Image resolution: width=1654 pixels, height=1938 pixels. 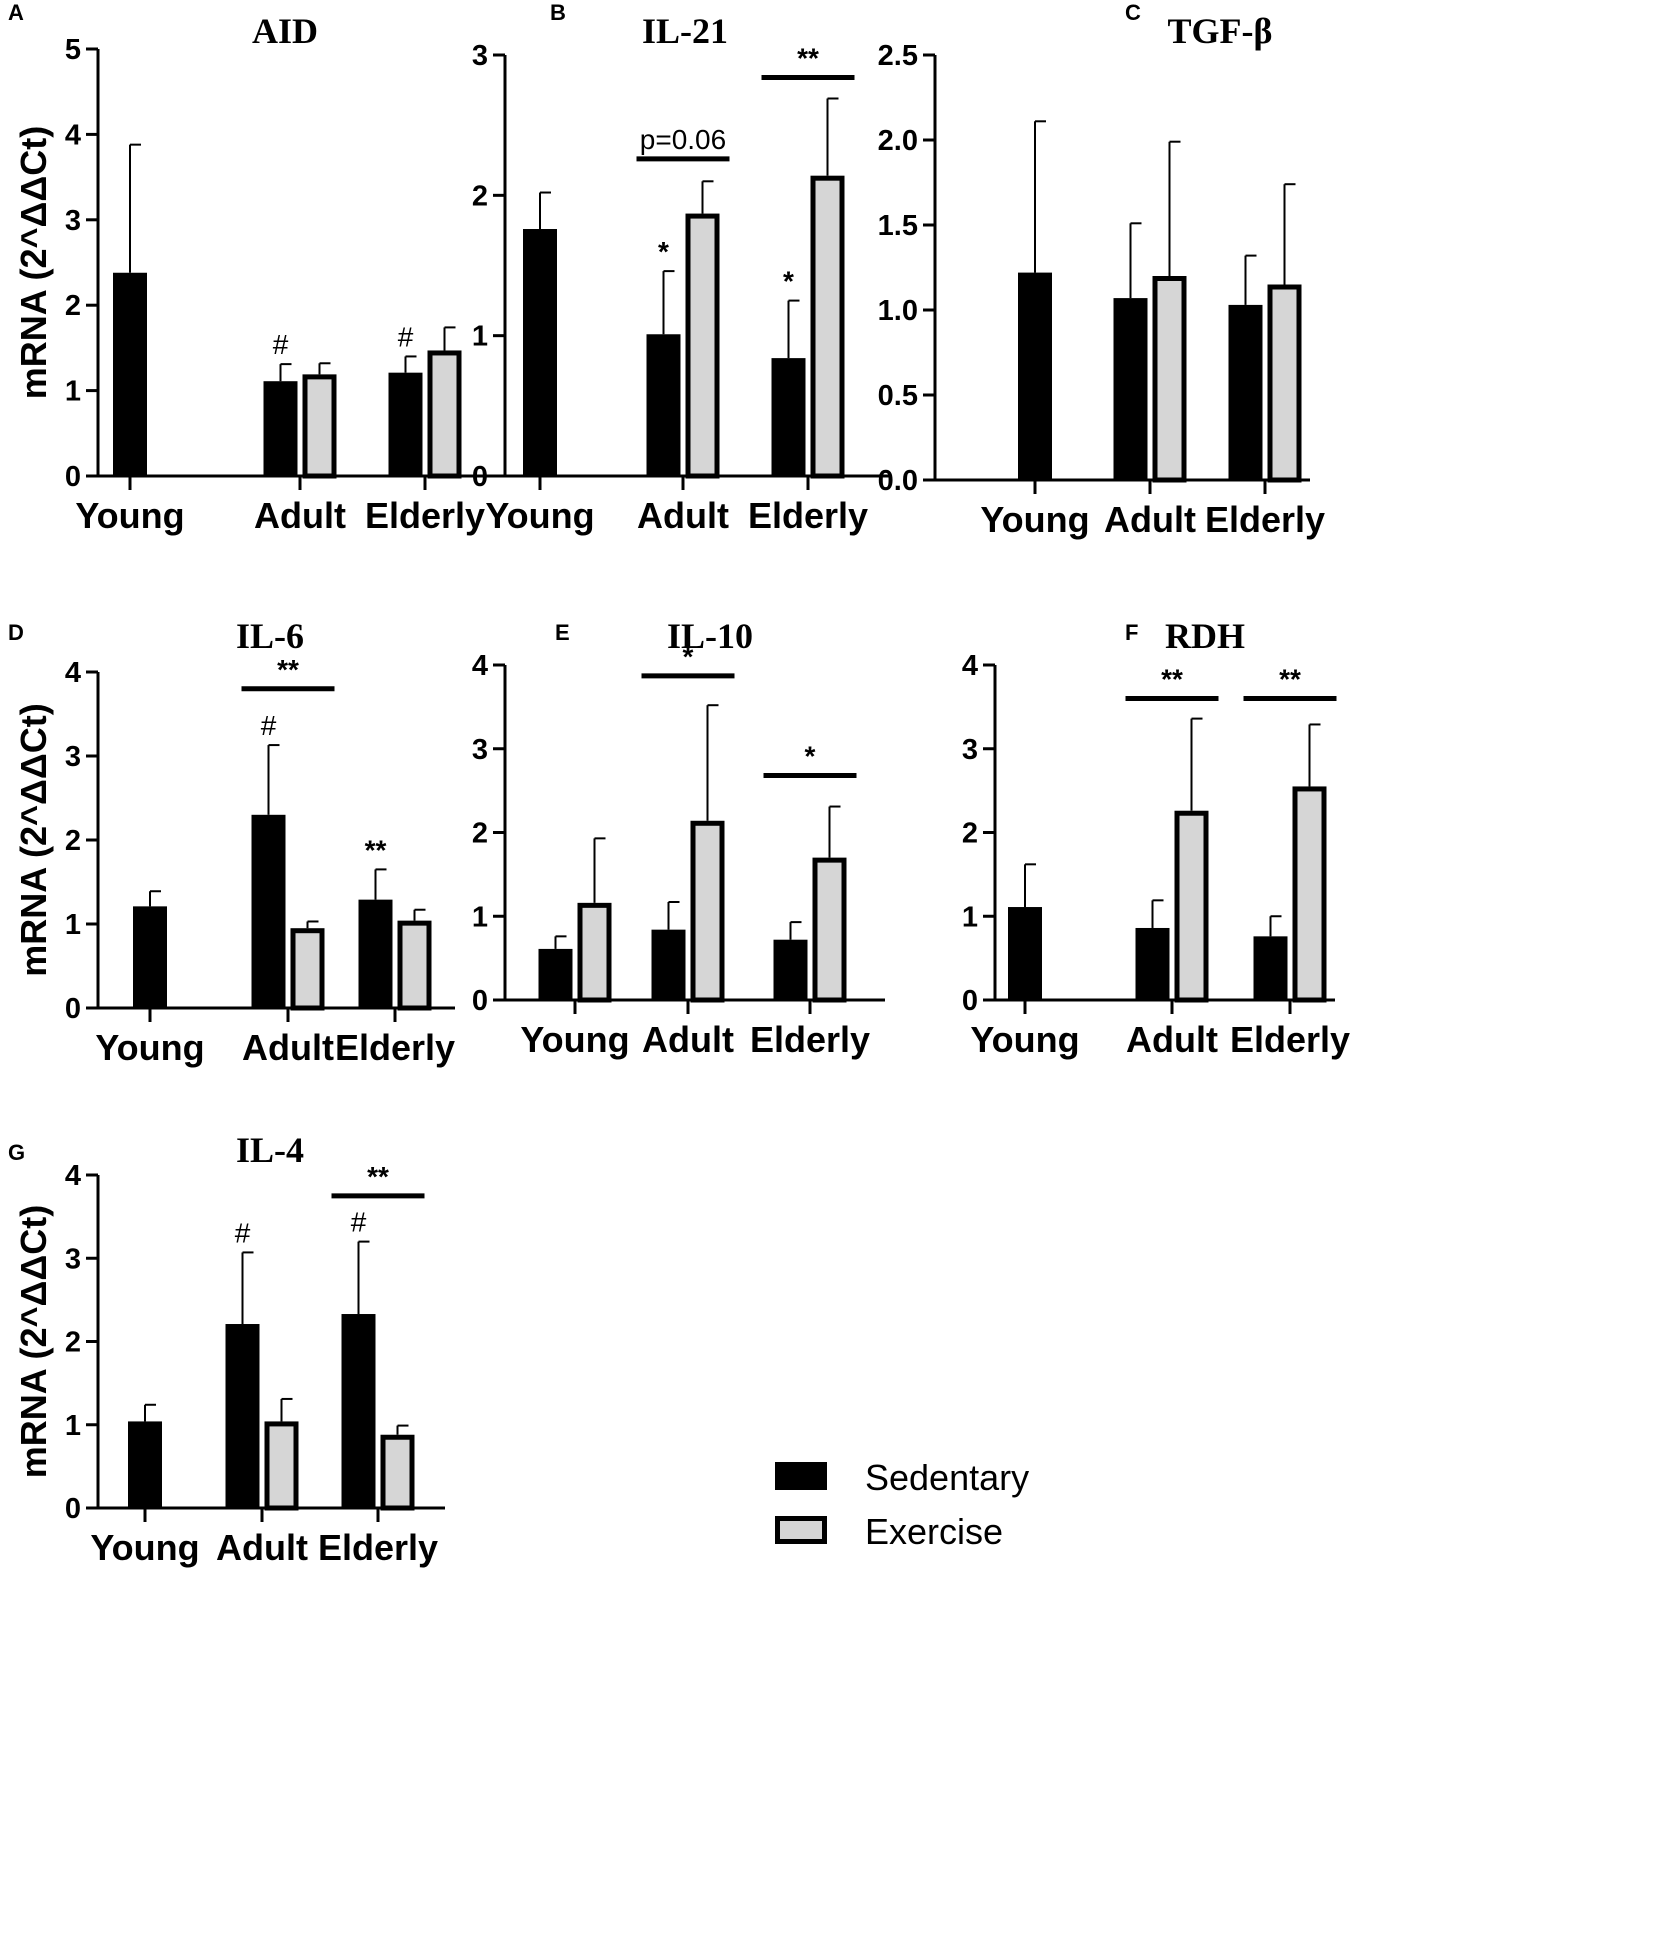 What do you see at coordinates (685, 31) in the screenshot?
I see `panel-title: IL-21` at bounding box center [685, 31].